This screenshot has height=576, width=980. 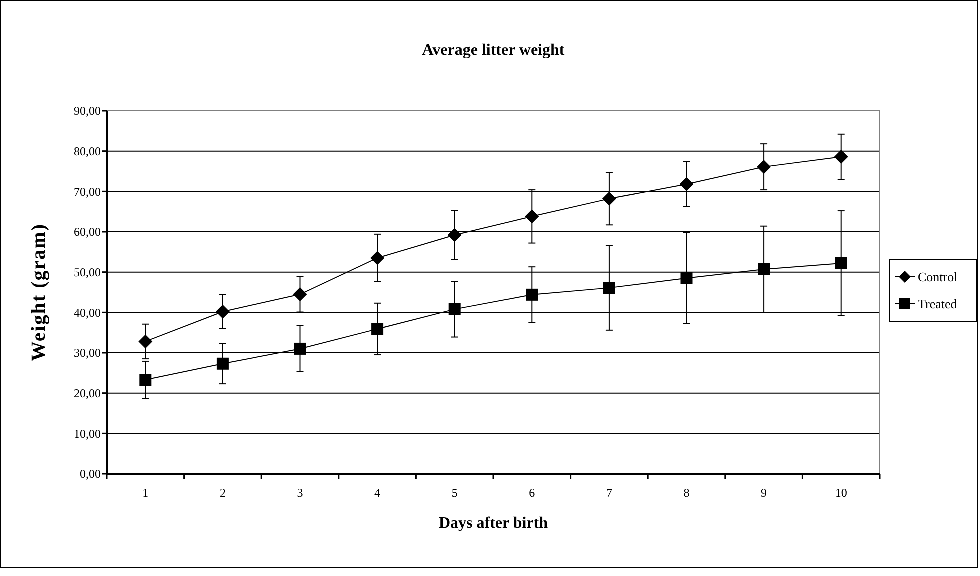 What do you see at coordinates (87, 191) in the screenshot?
I see `y-tick-label: 70,00` at bounding box center [87, 191].